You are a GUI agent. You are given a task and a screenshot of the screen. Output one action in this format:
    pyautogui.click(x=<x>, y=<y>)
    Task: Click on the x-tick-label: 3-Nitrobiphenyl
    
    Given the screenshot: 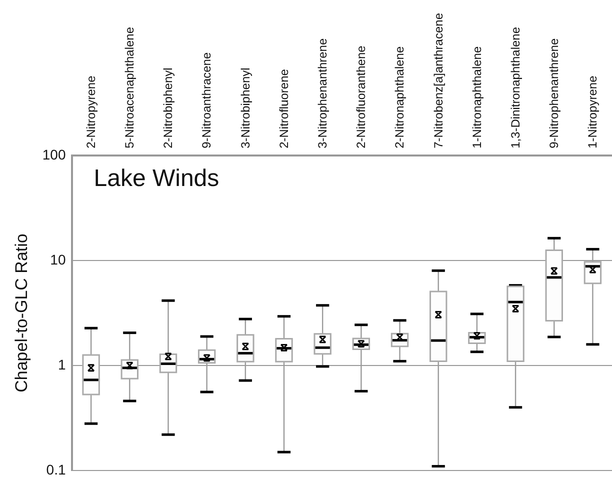 What is the action you would take?
    pyautogui.click(x=245, y=108)
    